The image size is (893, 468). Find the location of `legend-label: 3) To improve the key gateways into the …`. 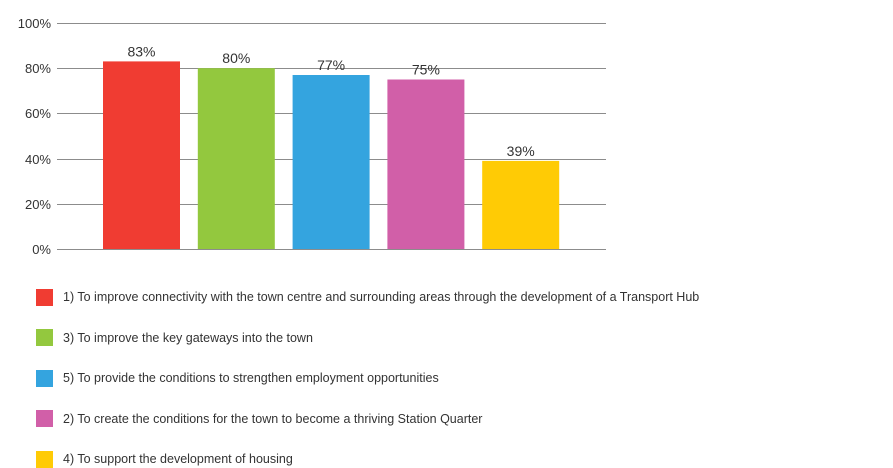

legend-label: 3) To improve the key gateways into the … is located at coordinates (188, 337).